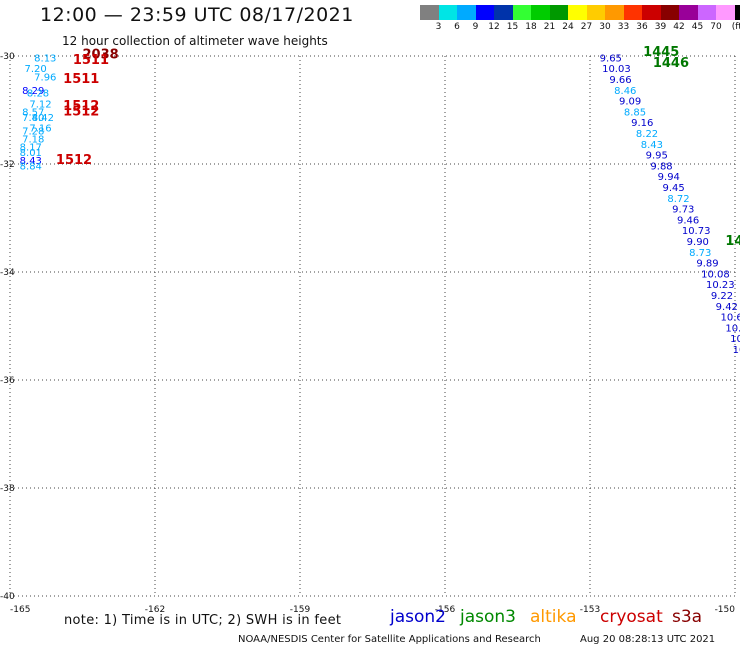  I want to click on wave-height-label: 8.42, so click(43, 118).